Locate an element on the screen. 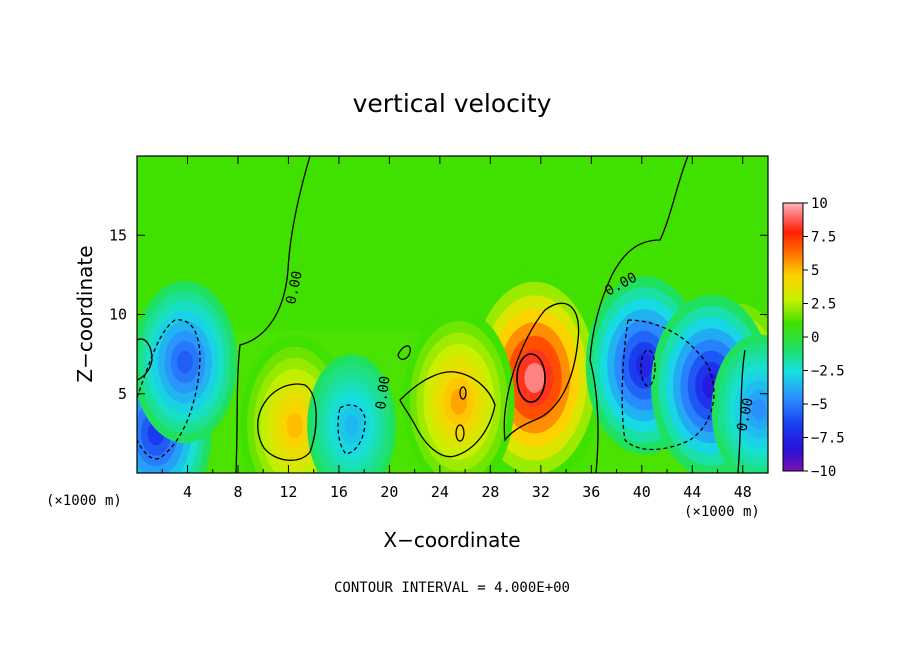 The height and width of the screenshot is (654, 904). colorbar-tick-label: 2.5 is located at coordinates (823, 305).